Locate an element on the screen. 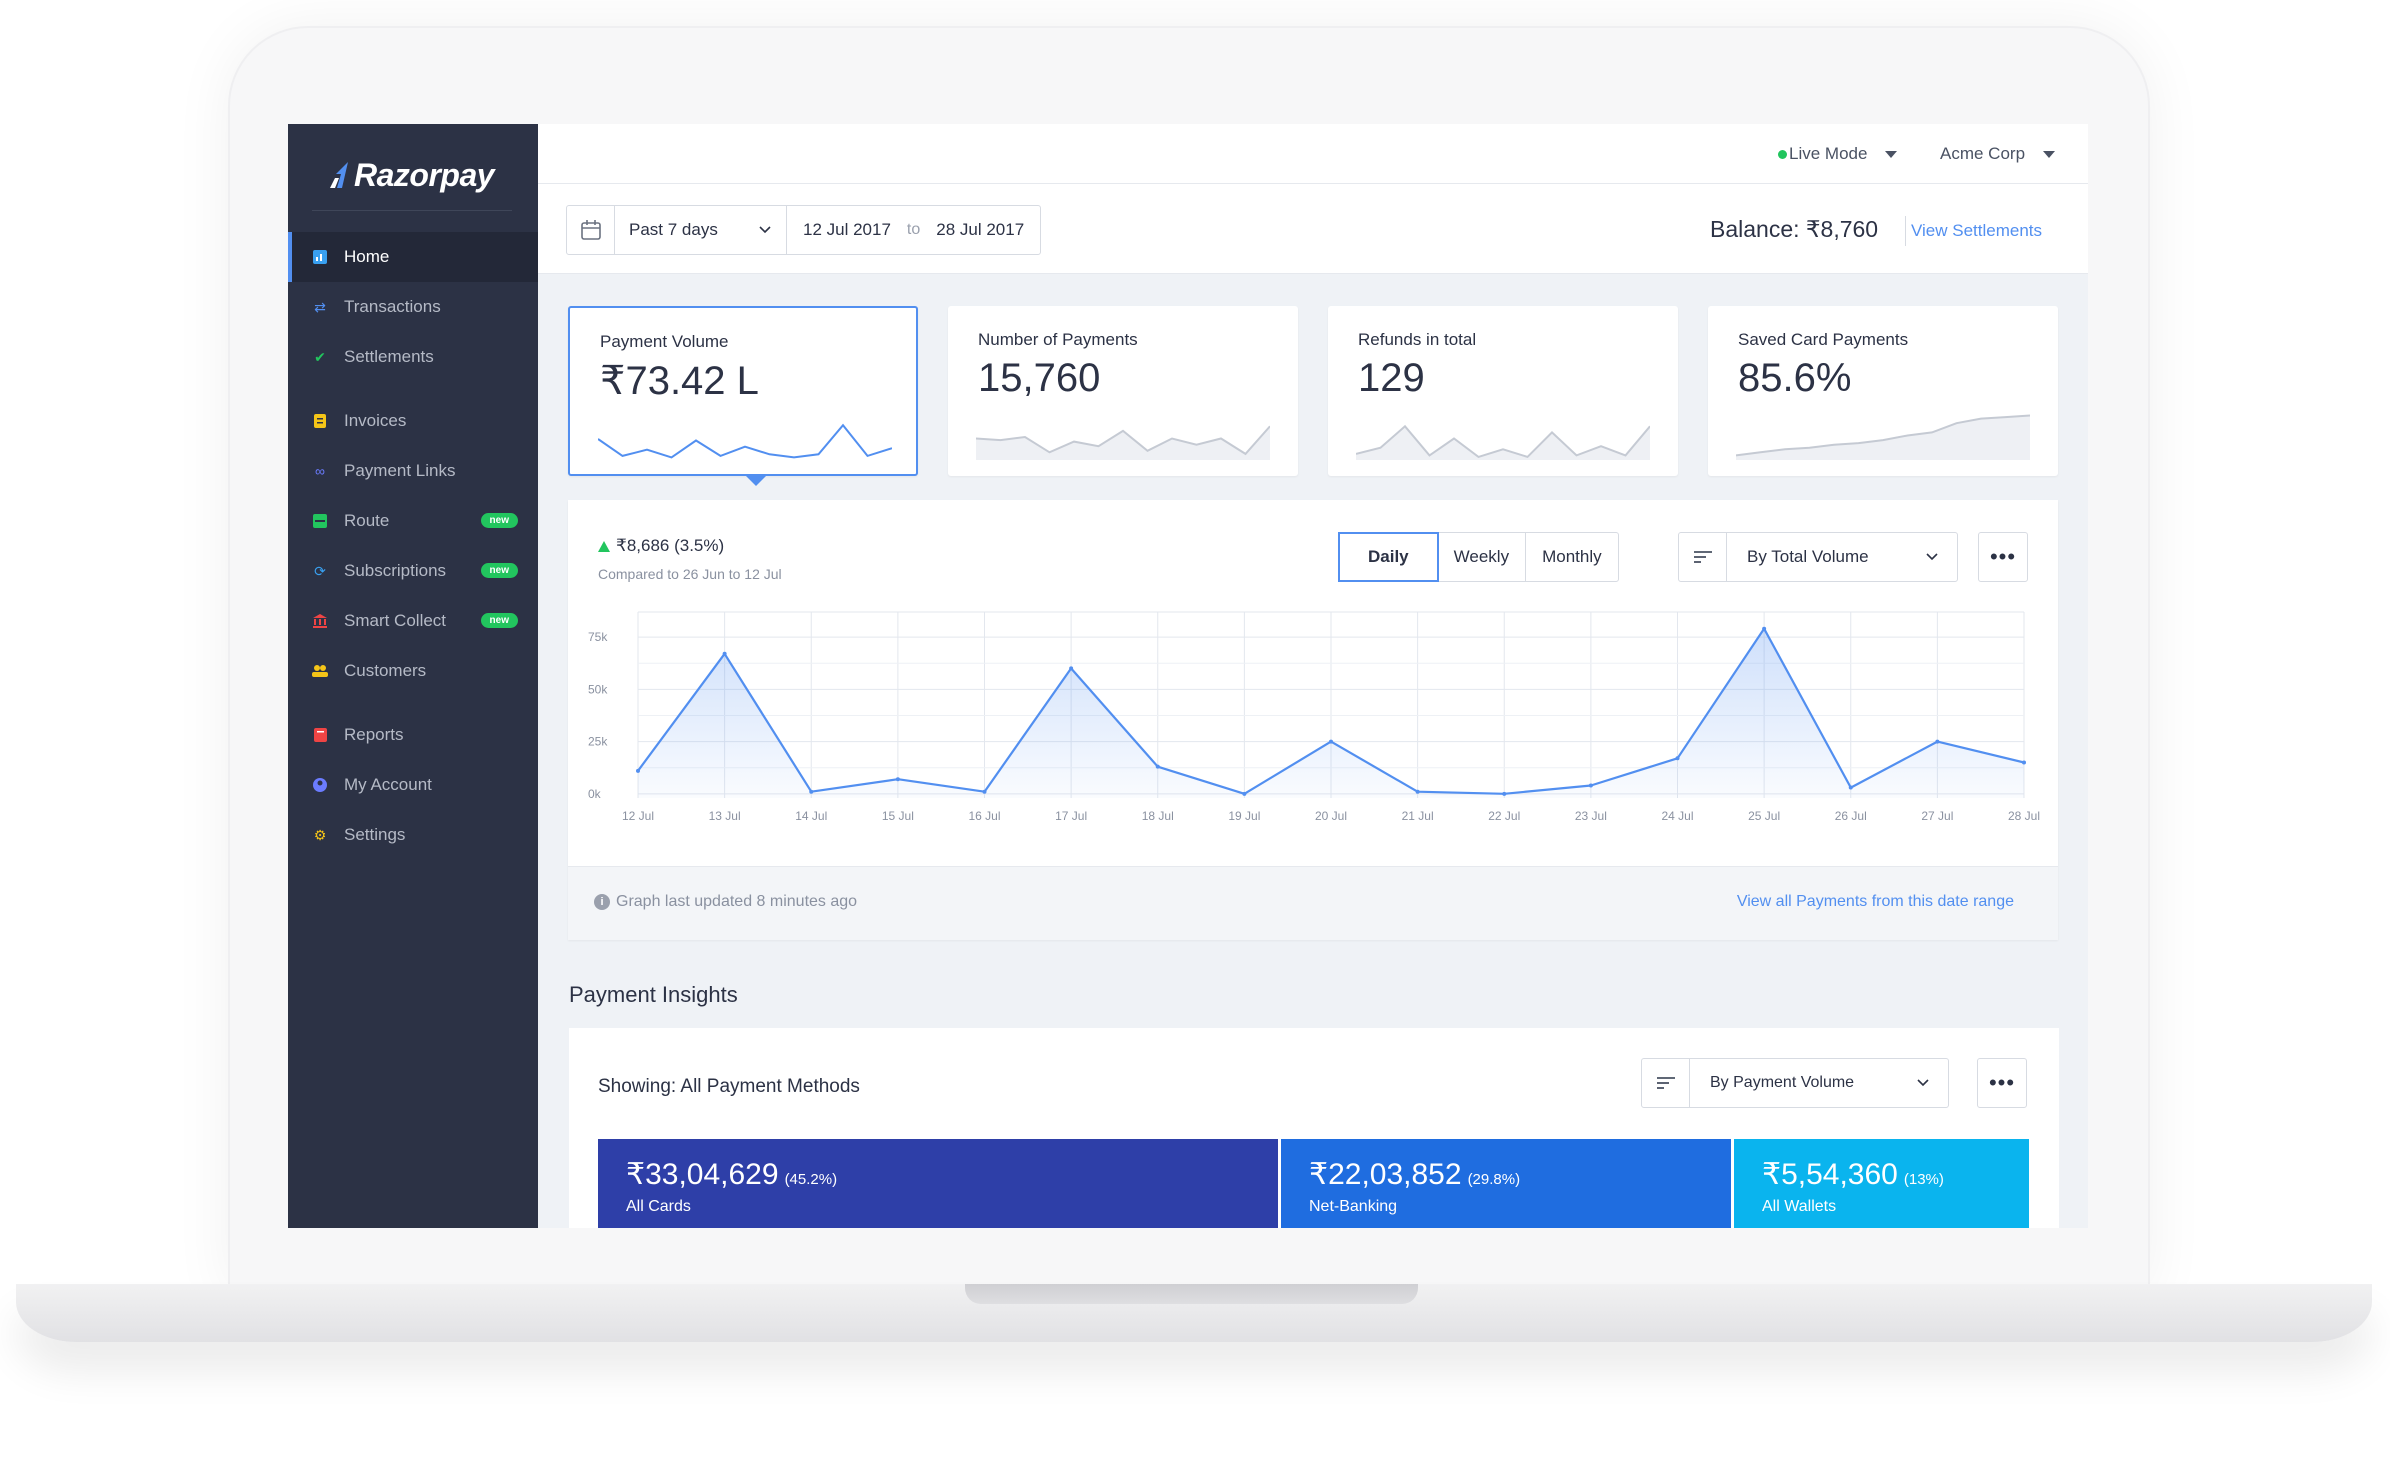 The image size is (2390, 1461). more-icon: ••• is located at coordinates (2003, 556).